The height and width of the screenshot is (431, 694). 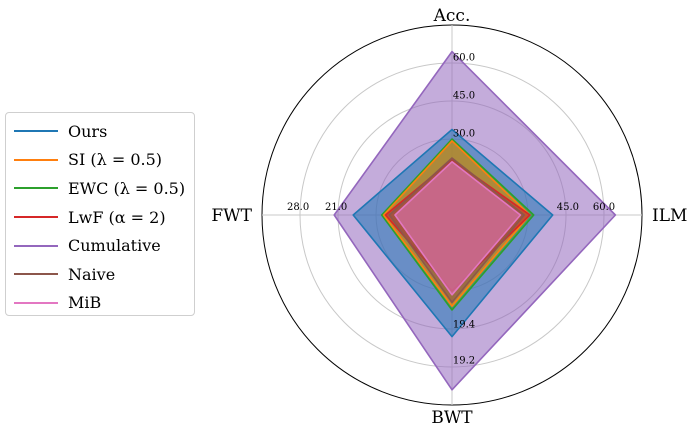 What do you see at coordinates (85, 303) in the screenshot?
I see `legend-label: MiB` at bounding box center [85, 303].